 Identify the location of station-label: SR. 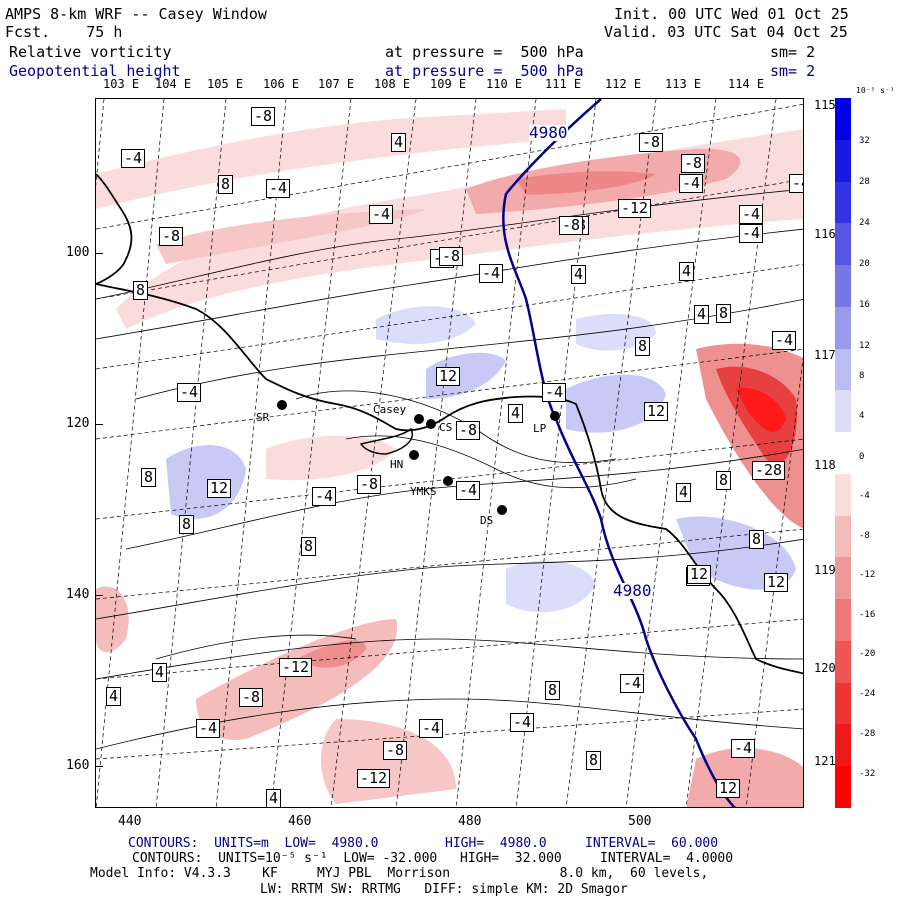
(263, 417).